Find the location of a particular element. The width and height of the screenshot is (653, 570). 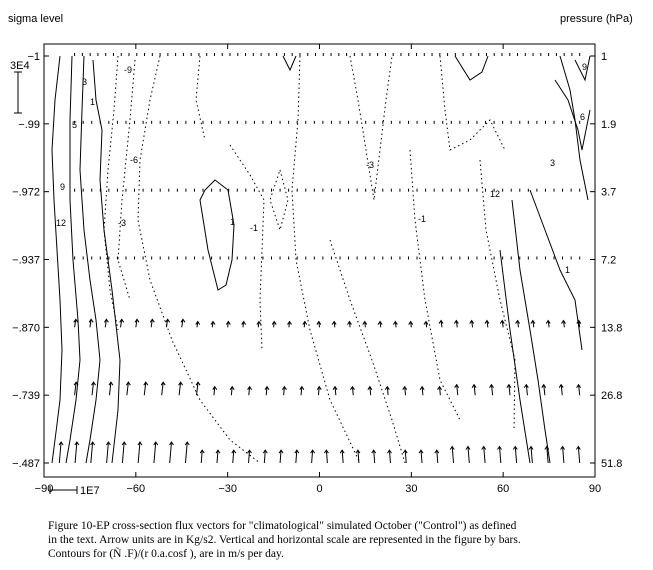

x-tick-label: 60 is located at coordinates (503, 489).